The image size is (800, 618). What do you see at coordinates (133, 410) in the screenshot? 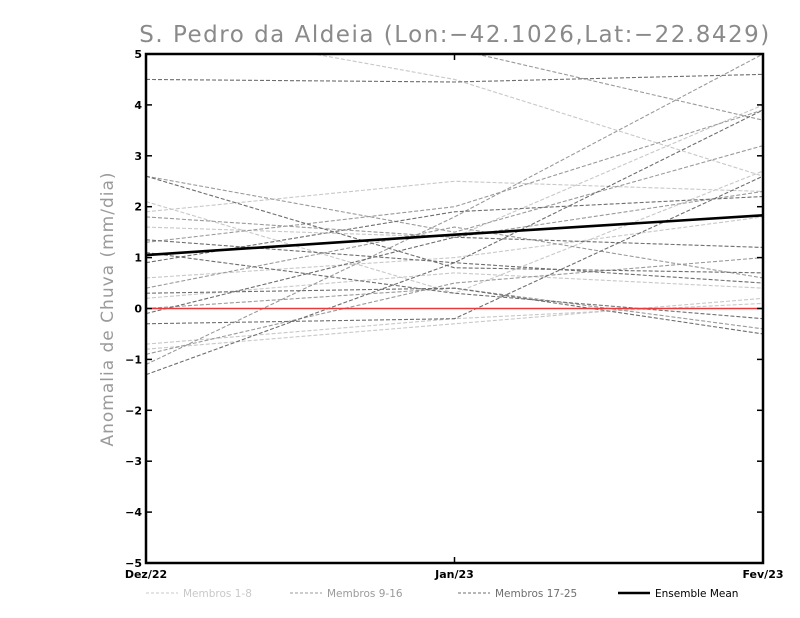
I see `y-tick-label: −2` at bounding box center [133, 410].